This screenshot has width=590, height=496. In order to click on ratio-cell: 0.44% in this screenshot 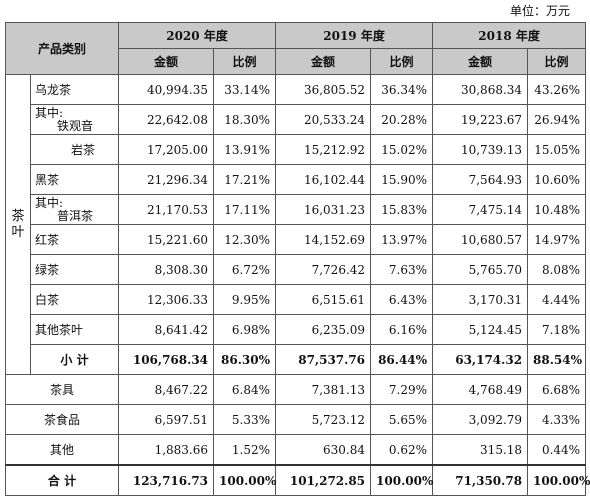, I will do `click(557, 450)`.